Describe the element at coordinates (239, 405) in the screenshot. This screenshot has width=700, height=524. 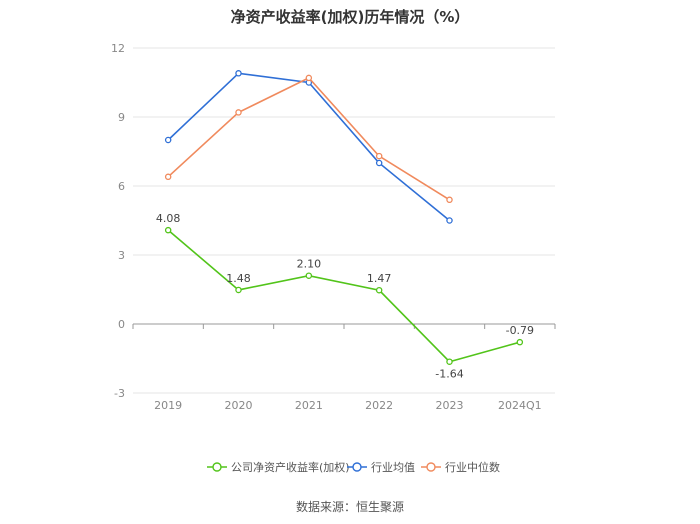
I see `x-tick-label: 2020` at that location.